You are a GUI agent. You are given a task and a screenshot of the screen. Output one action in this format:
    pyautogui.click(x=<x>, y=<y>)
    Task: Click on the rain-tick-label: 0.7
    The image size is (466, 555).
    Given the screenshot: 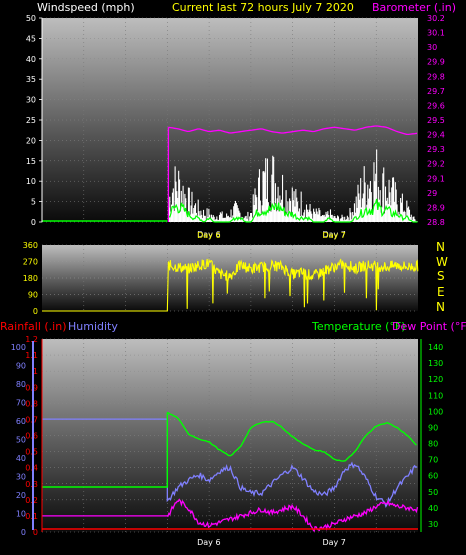 What is the action you would take?
    pyautogui.click(x=31, y=419)
    